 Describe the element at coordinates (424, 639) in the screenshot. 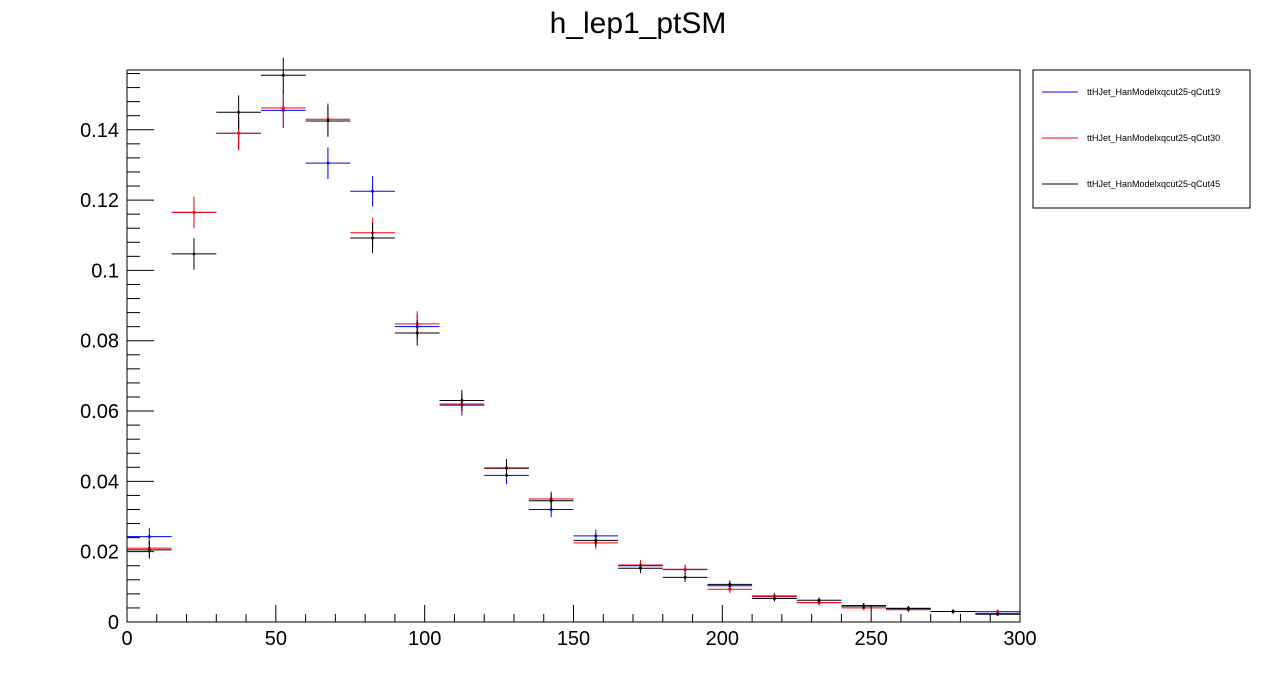

I see `x-tick-label: 100` at that location.